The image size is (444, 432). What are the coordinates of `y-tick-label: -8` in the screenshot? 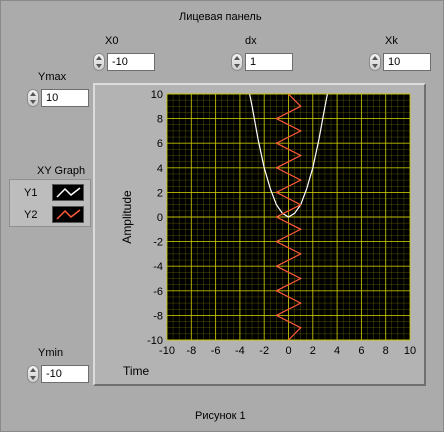 It's located at (158, 316).